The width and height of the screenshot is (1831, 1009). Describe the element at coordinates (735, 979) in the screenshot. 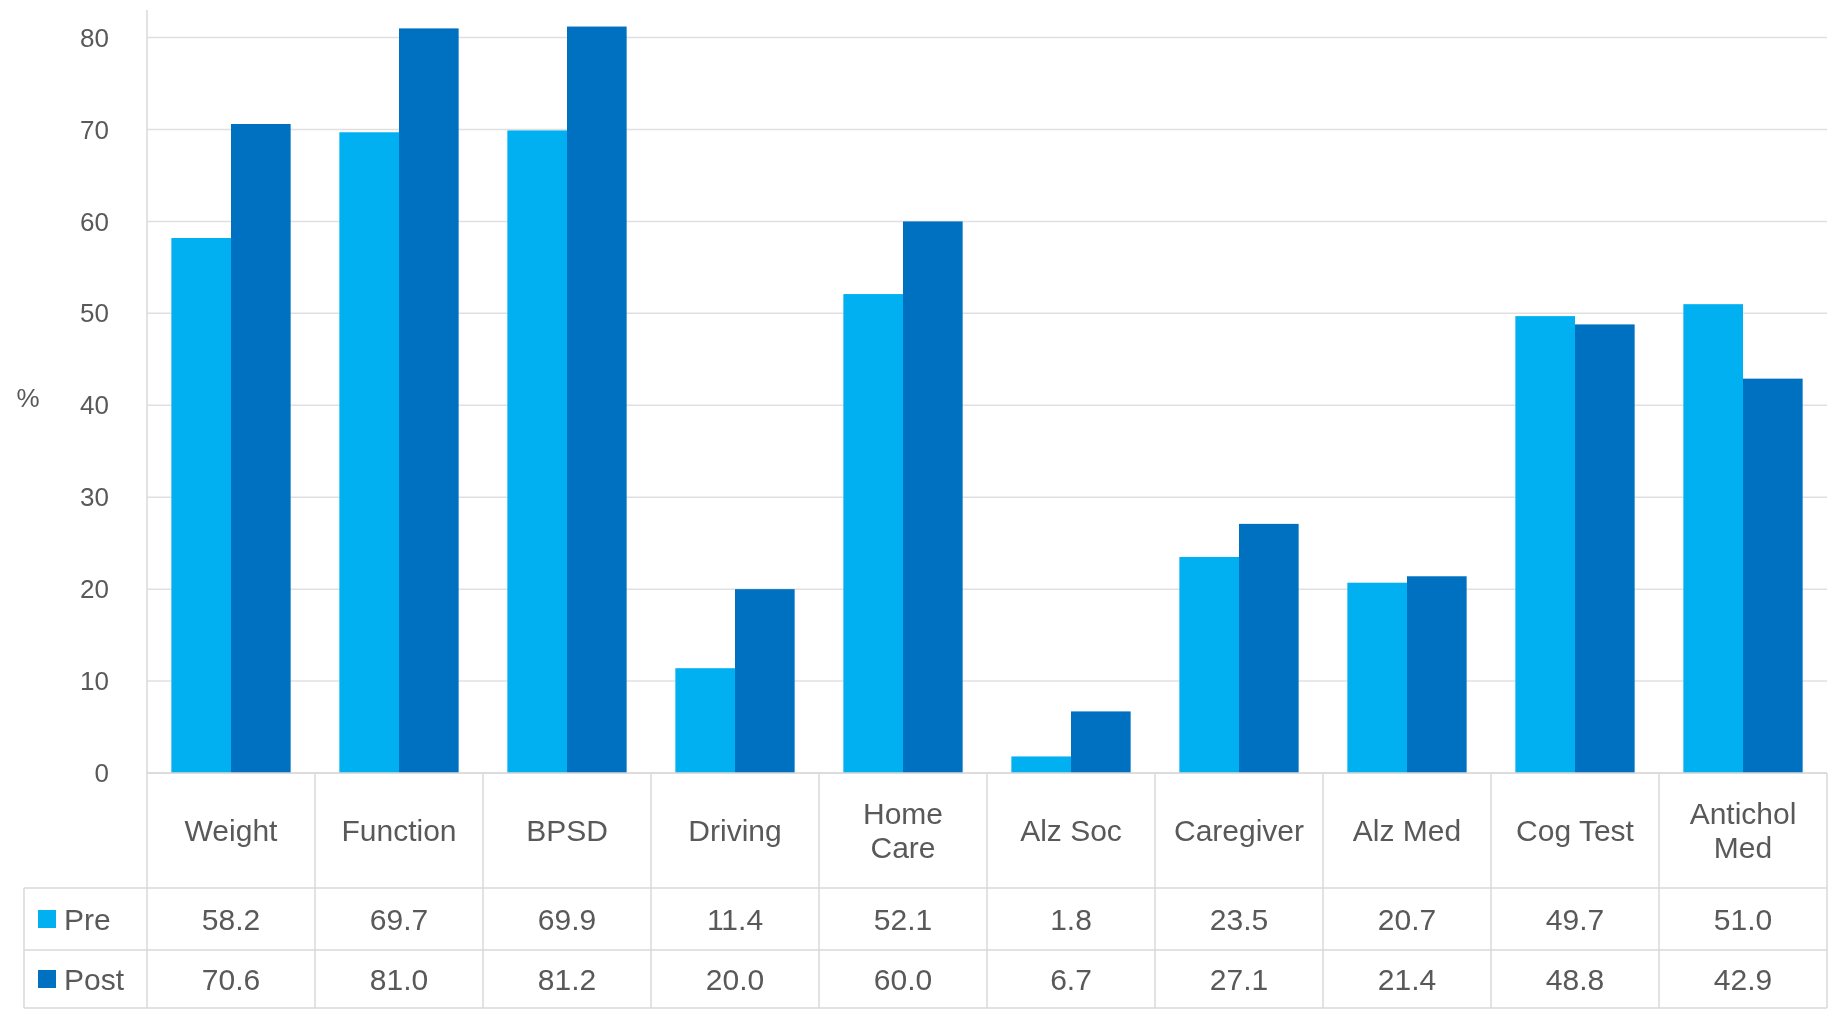

I see `data-label: 20.0` at that location.